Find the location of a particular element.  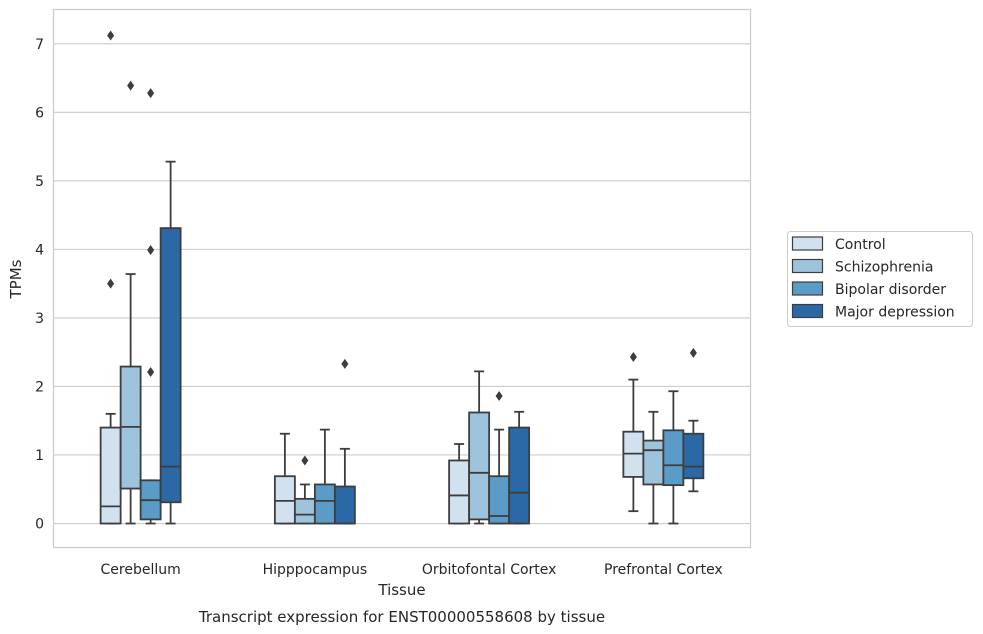

box-orbitofontal-cortex-major-depression is located at coordinates (519, 467).